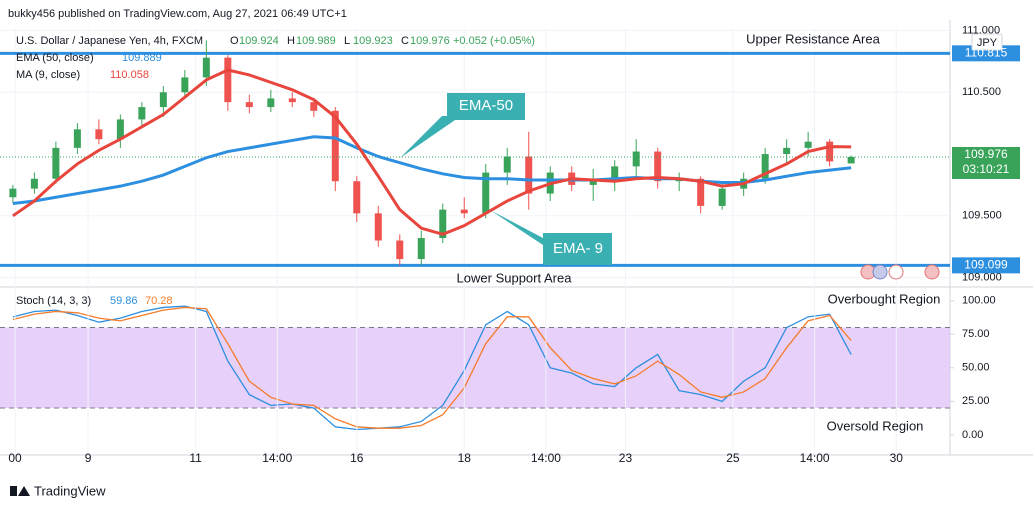  Describe the element at coordinates (195, 458) in the screenshot. I see `x-tick-label: 11` at that location.